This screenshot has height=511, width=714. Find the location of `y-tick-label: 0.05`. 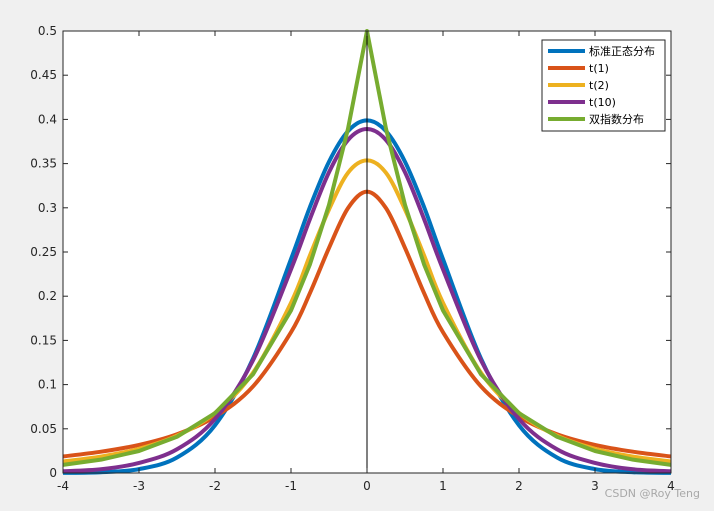

y-tick-label: 0.05 is located at coordinates (43, 429).